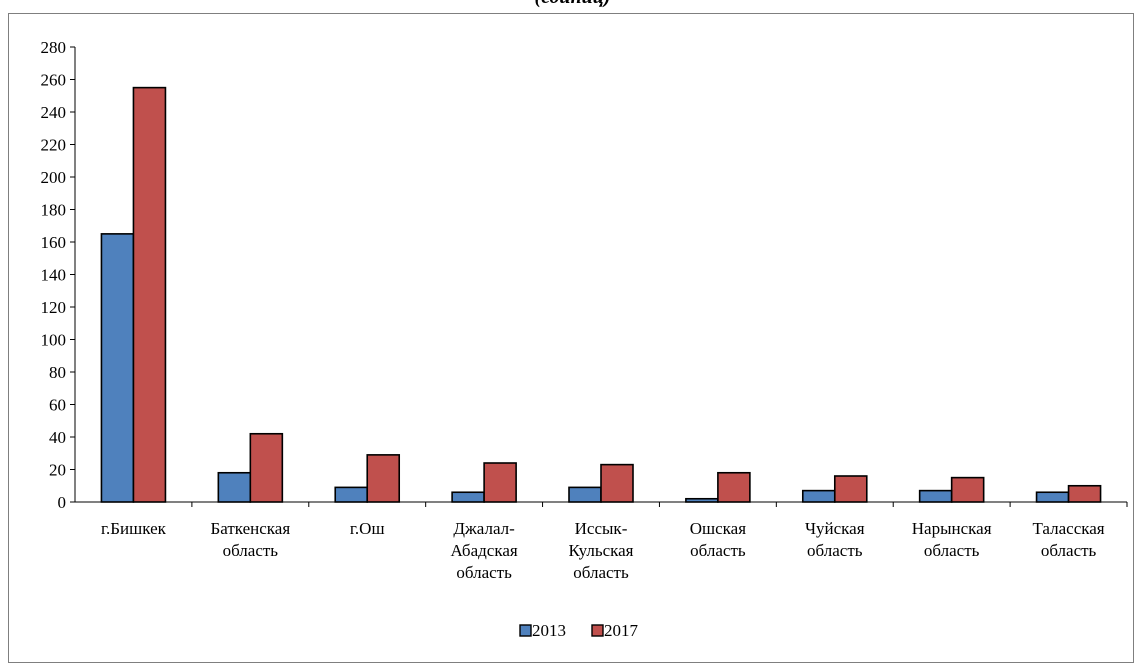  I want to click on x-tick-label: Таласская область, so click(1068, 539).